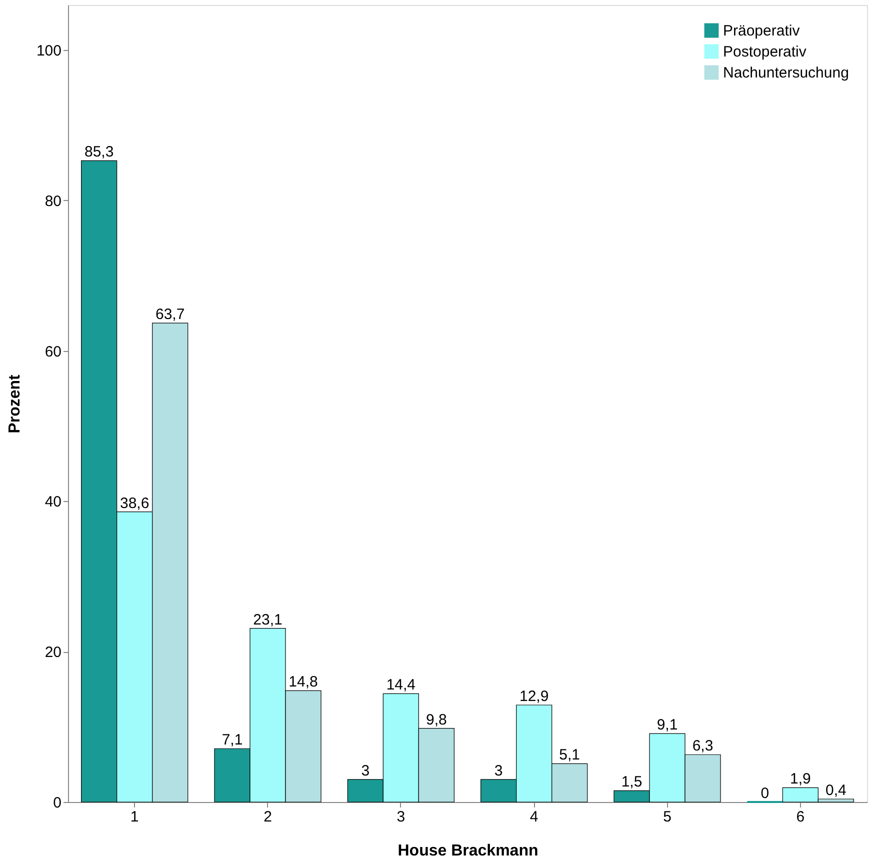  I want to click on x-axis-title: House Brackmann, so click(468, 851).